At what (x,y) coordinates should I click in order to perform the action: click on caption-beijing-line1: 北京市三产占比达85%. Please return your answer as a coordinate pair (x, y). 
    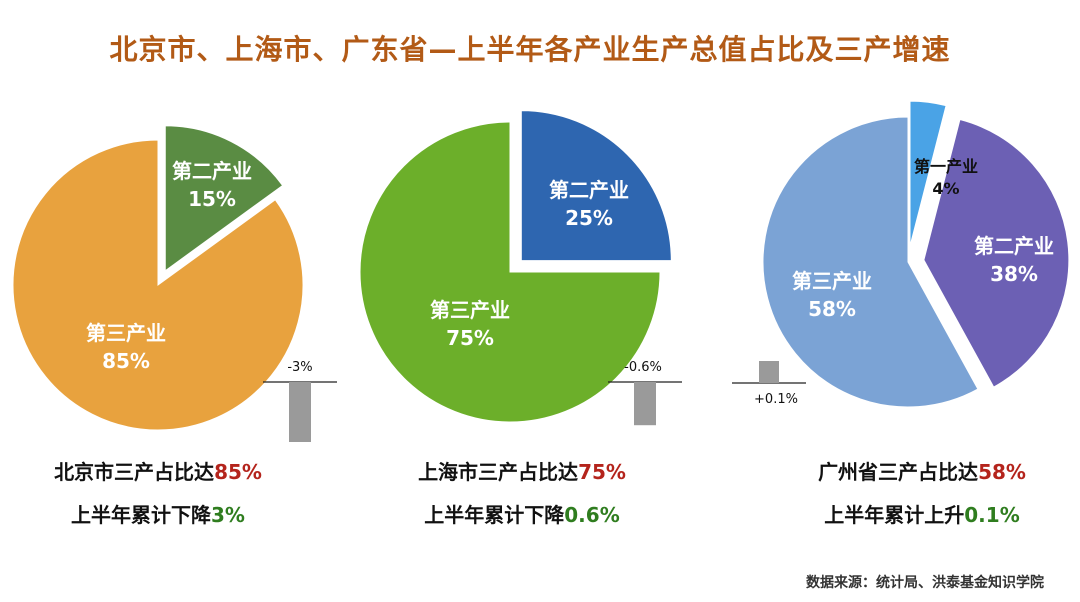
    Looking at the image, I should click on (159, 470).